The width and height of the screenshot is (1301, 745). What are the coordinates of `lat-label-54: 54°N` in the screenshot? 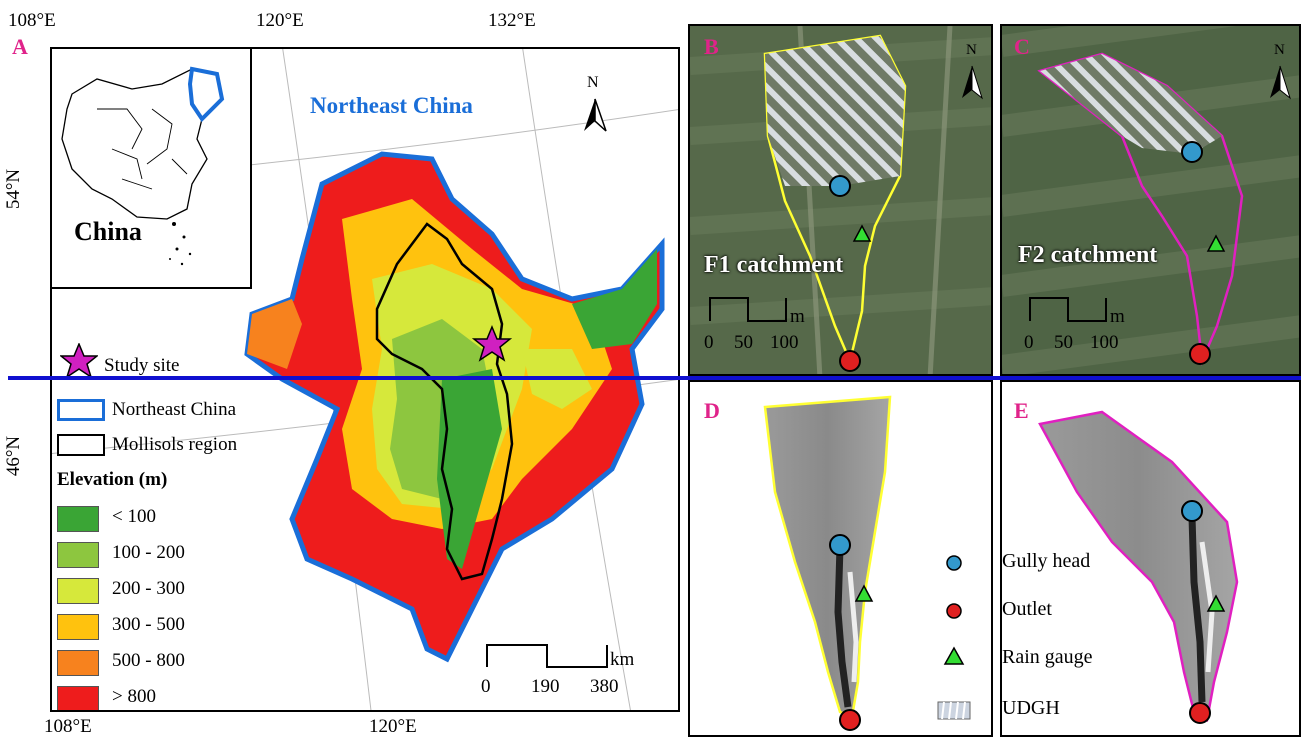 It's located at (14, 189).